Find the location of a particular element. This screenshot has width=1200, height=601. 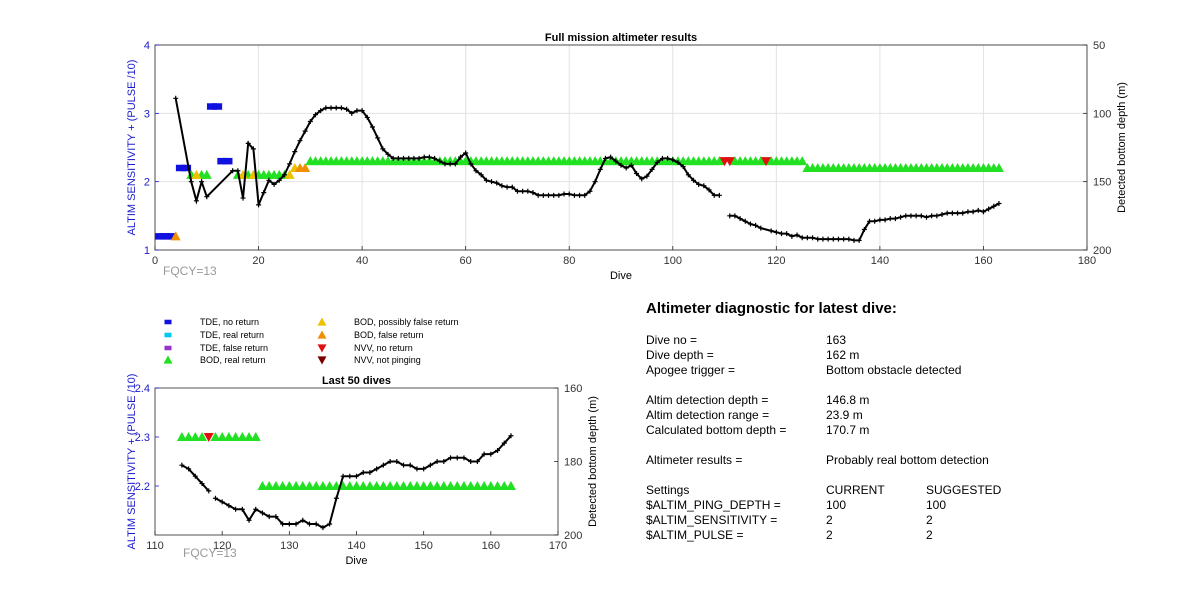

series-bod-false-return is located at coordinates (240, 202).